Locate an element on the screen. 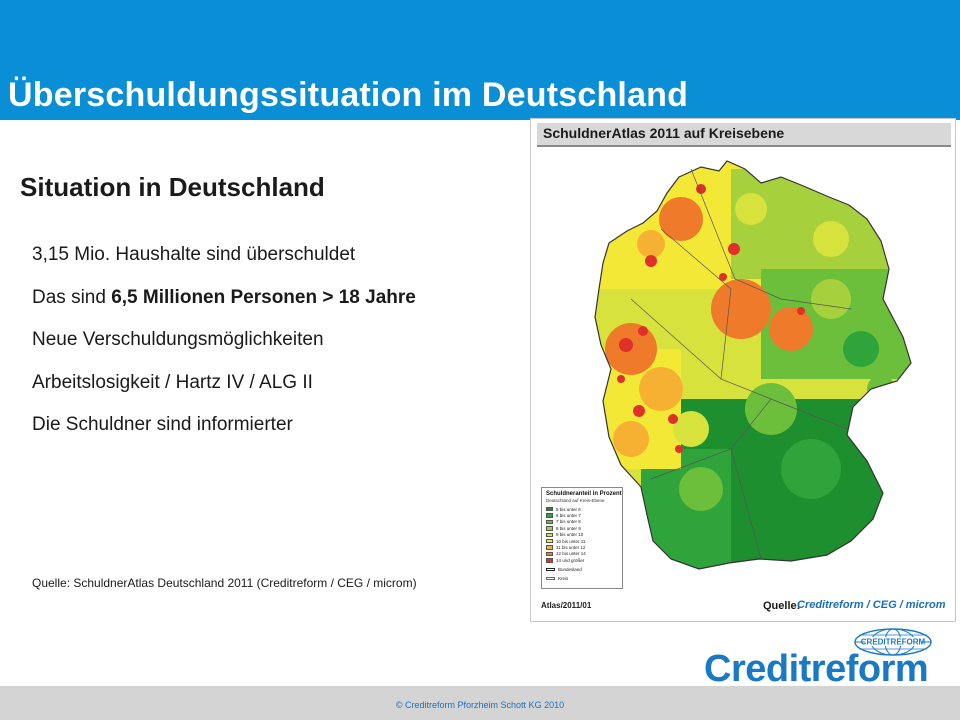 The image size is (960, 720). bullet-item: Arbeitslosigkeit / Hartz IV / ALG II is located at coordinates (224, 389).